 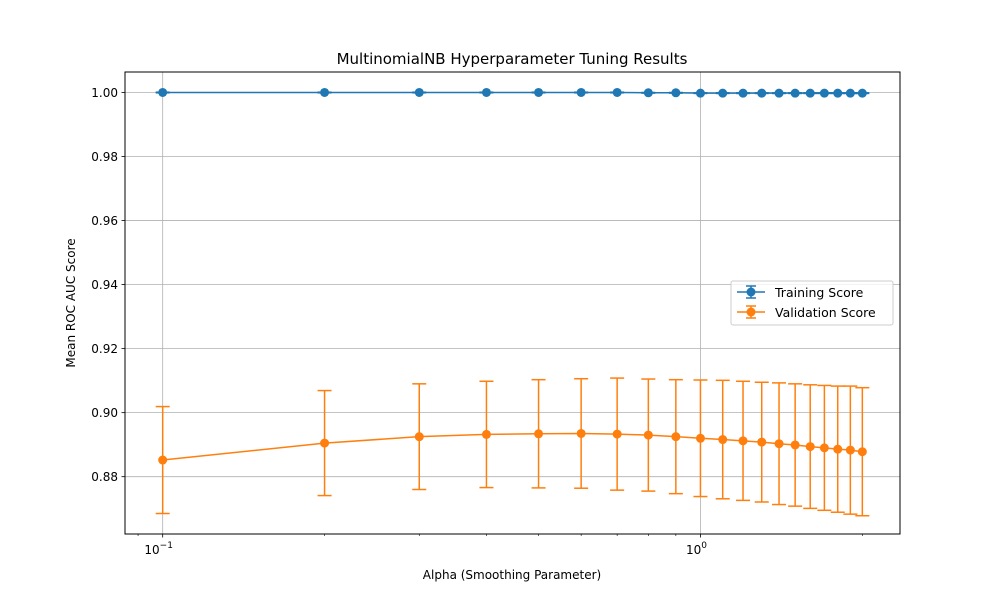 What do you see at coordinates (71, 302) in the screenshot?
I see `y-axis-label: Mean ROC AUC Score` at bounding box center [71, 302].